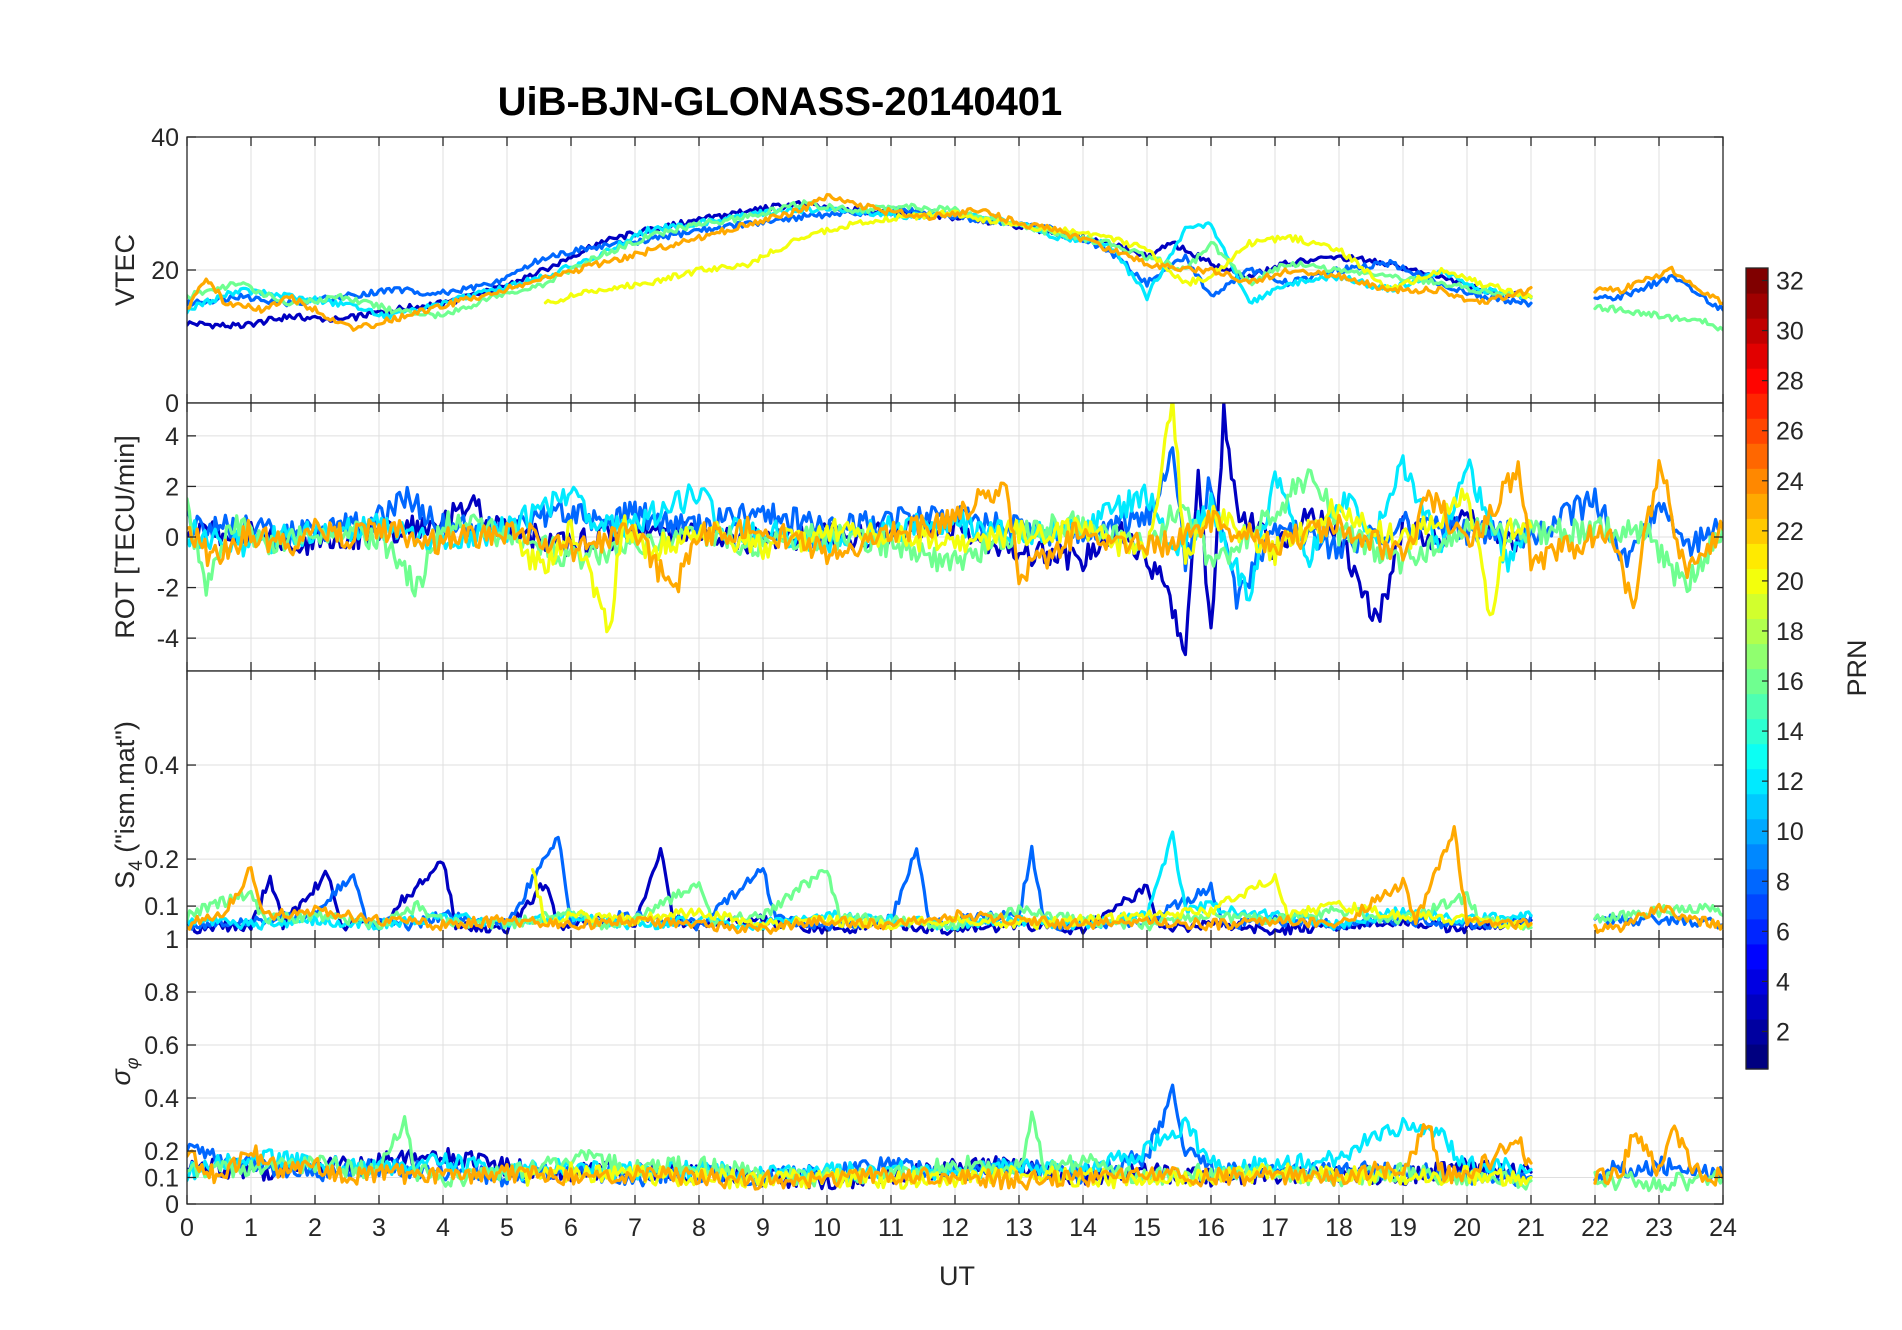  I want to click on y-tick-label: -2, so click(168, 589).